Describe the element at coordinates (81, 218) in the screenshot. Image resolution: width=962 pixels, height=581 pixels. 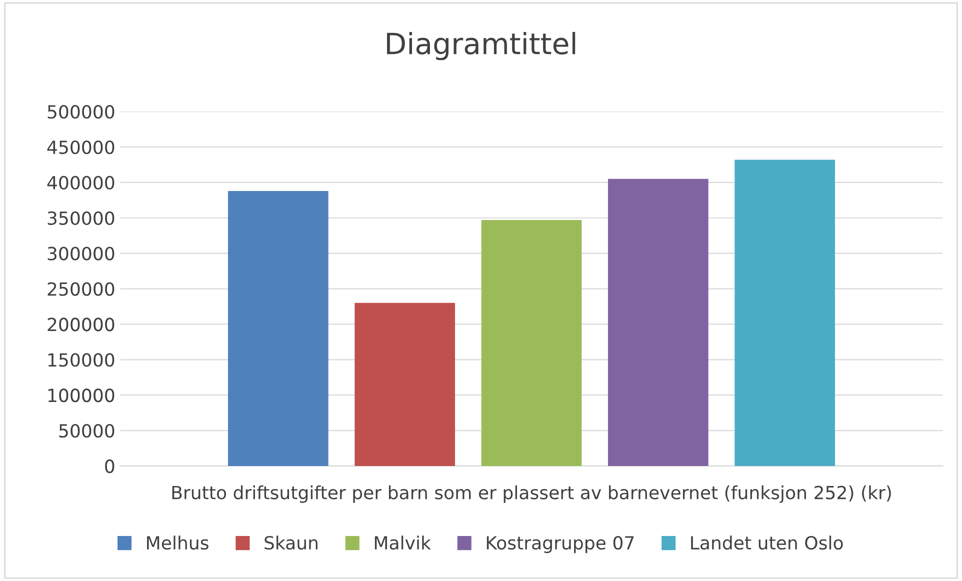
I see `y-tick-label: 350000` at that location.